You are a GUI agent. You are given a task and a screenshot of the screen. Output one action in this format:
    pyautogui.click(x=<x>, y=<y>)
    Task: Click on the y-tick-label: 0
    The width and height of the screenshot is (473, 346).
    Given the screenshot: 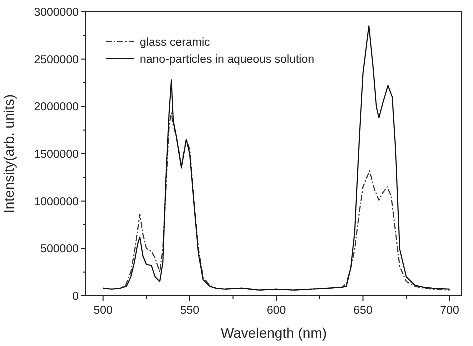 What is the action you would take?
    pyautogui.click(x=75, y=297)
    